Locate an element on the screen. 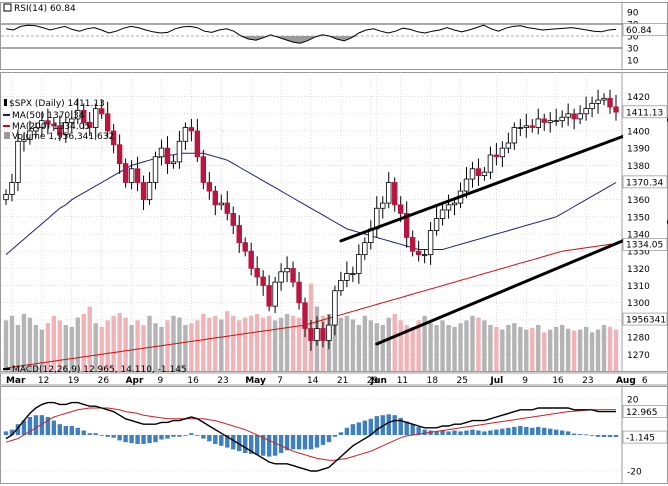 This screenshot has width=668, height=486. date-tick-label: 7 is located at coordinates (280, 381).